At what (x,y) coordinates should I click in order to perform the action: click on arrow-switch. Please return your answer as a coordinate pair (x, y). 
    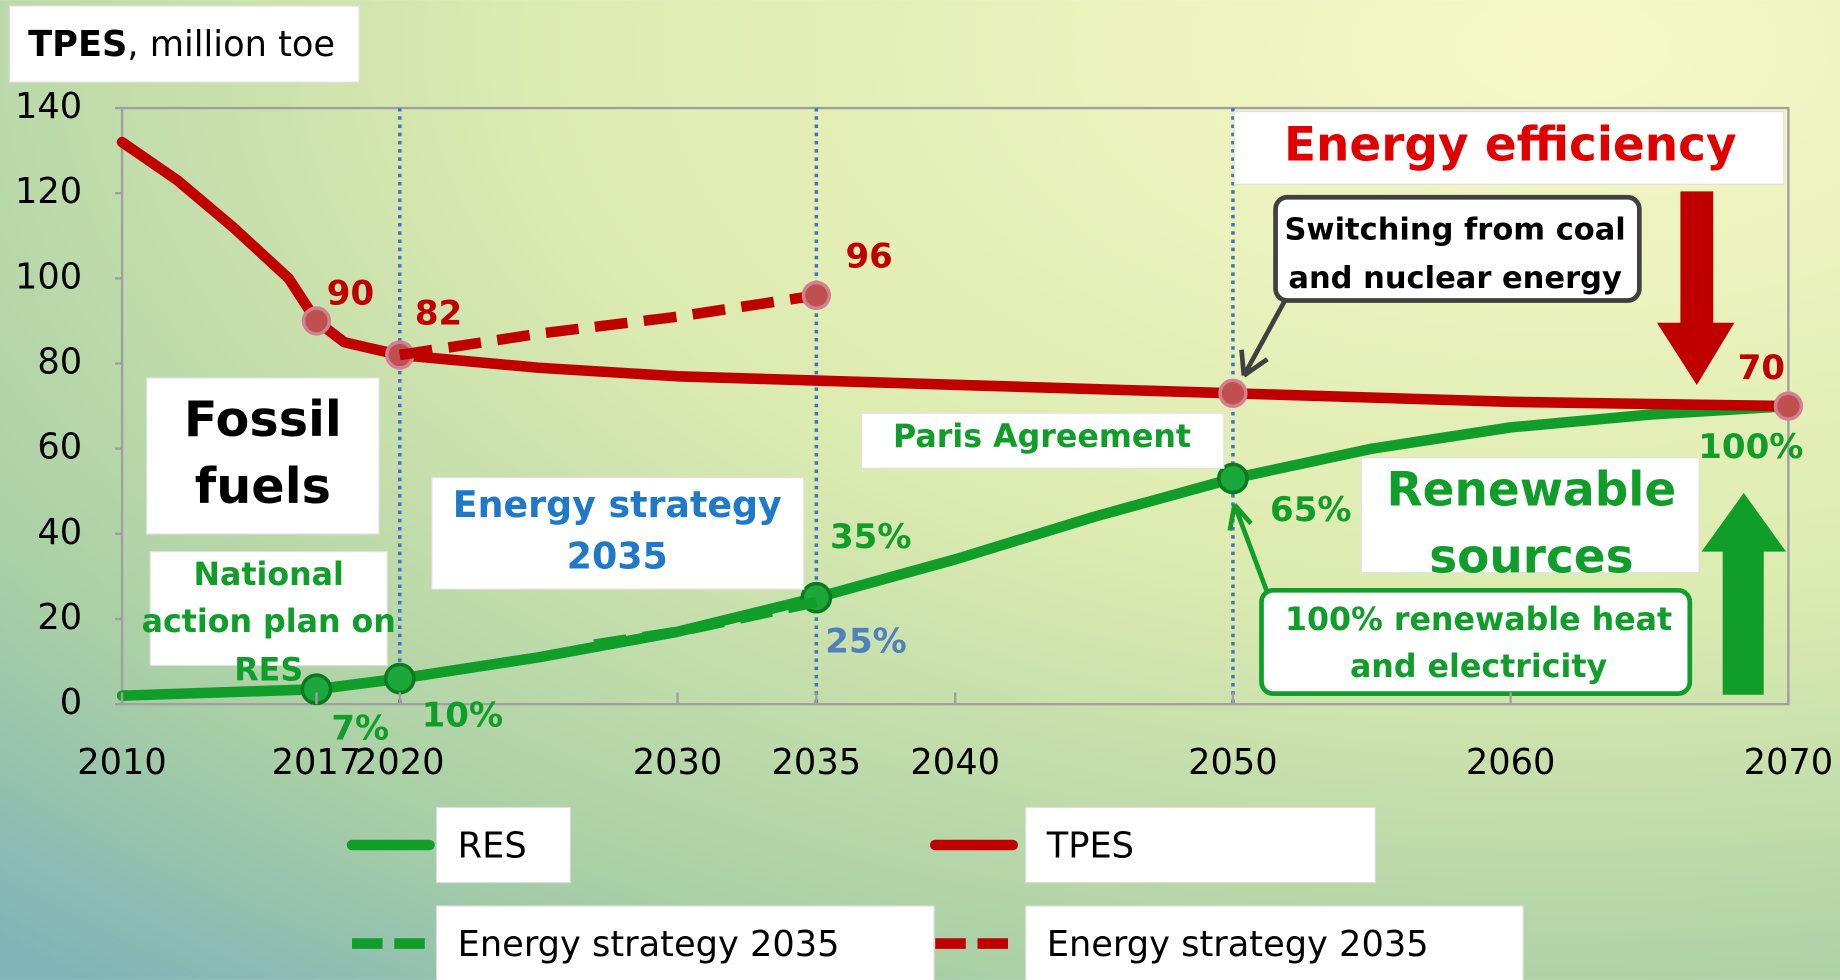
    Looking at the image, I should click on (1263, 338).